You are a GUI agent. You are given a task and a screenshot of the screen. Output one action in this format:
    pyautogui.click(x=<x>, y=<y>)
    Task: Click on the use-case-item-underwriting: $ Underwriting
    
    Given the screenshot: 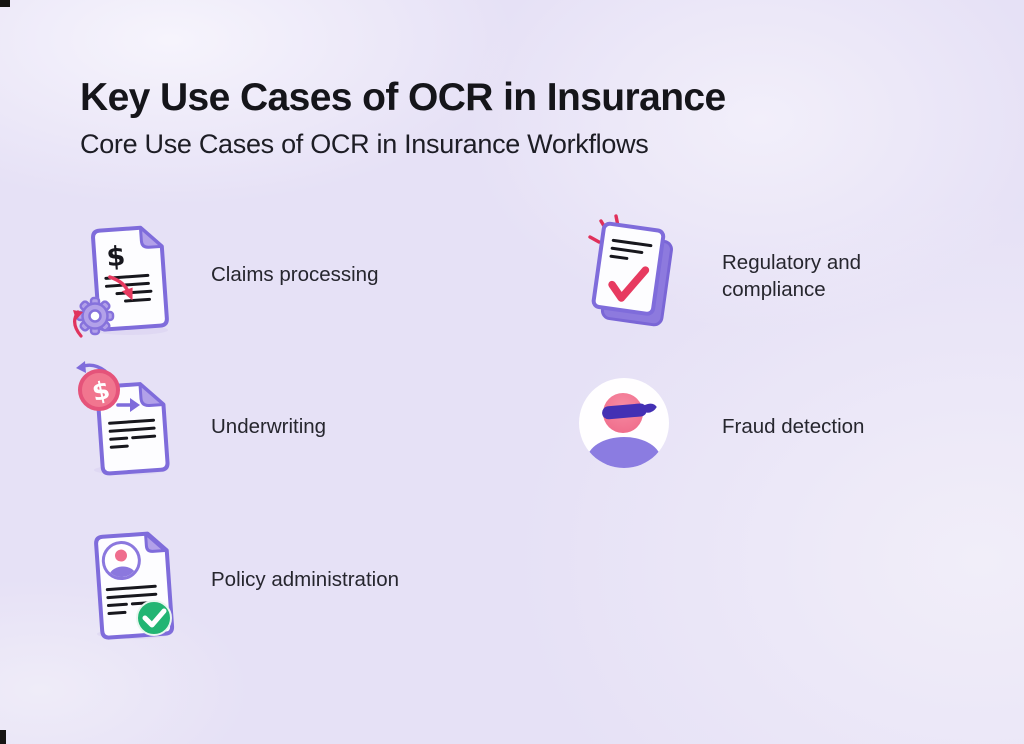 What is the action you would take?
    pyautogui.click(x=278, y=423)
    